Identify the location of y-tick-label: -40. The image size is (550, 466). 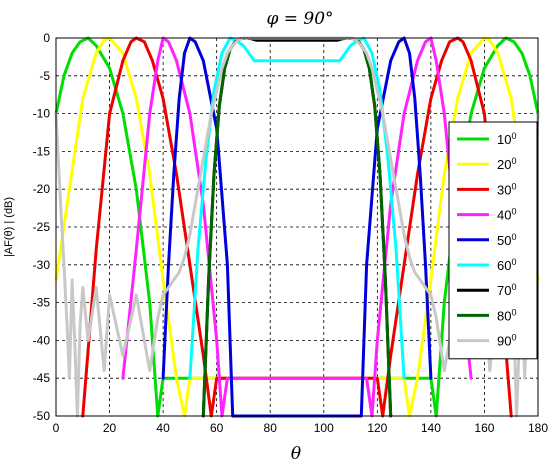
(42, 340).